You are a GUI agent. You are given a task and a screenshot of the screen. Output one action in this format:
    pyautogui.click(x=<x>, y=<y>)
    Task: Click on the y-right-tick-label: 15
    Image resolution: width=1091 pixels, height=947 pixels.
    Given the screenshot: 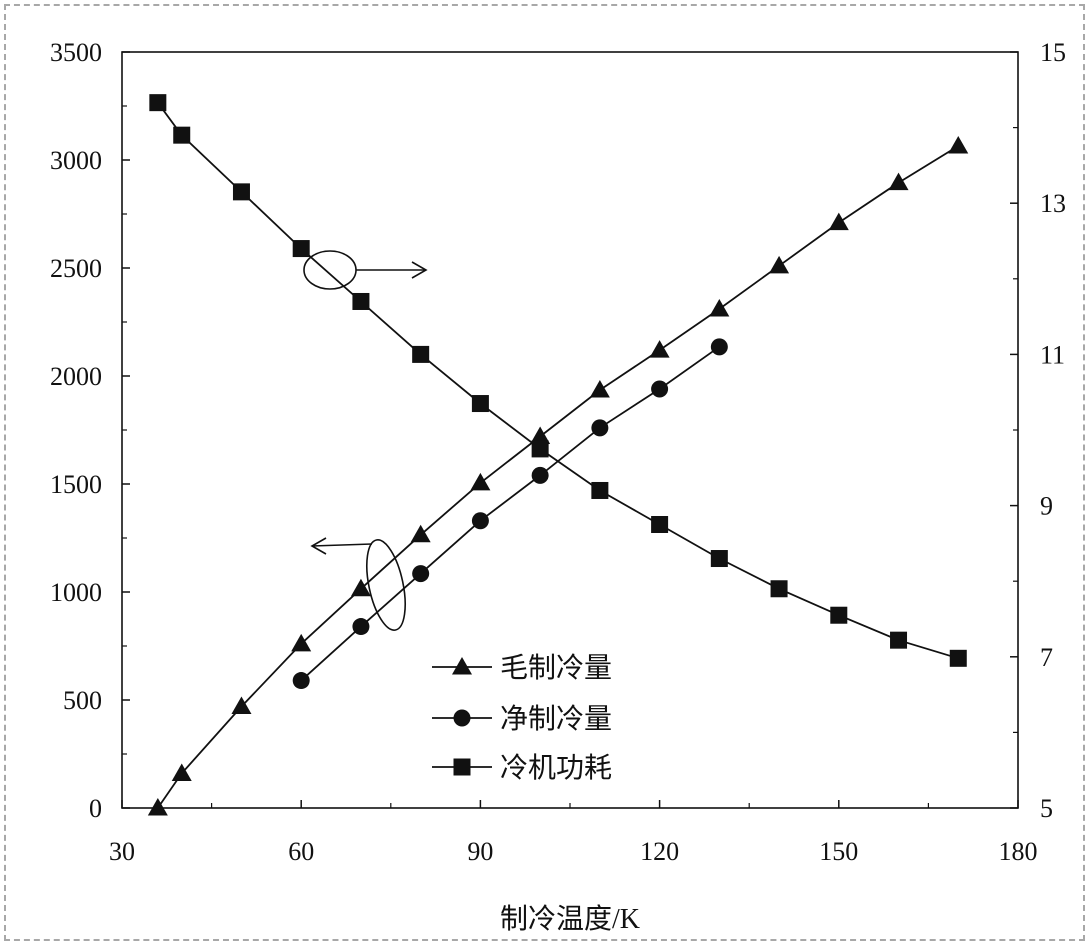 What is the action you would take?
    pyautogui.click(x=1053, y=52)
    